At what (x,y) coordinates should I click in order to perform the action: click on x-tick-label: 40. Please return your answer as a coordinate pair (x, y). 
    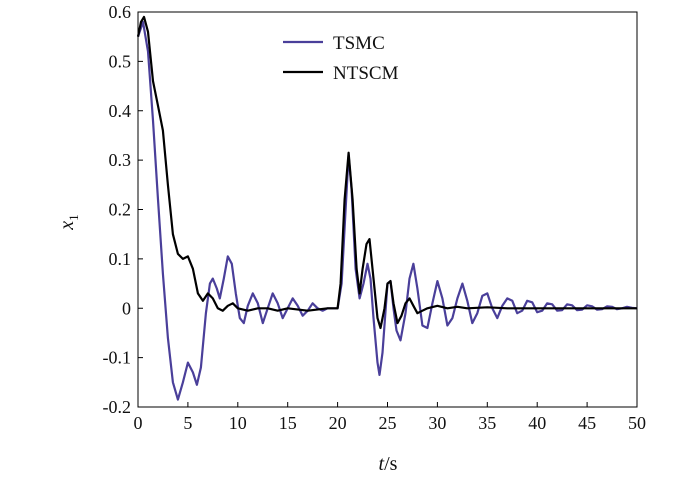
    Looking at the image, I should click on (537, 423).